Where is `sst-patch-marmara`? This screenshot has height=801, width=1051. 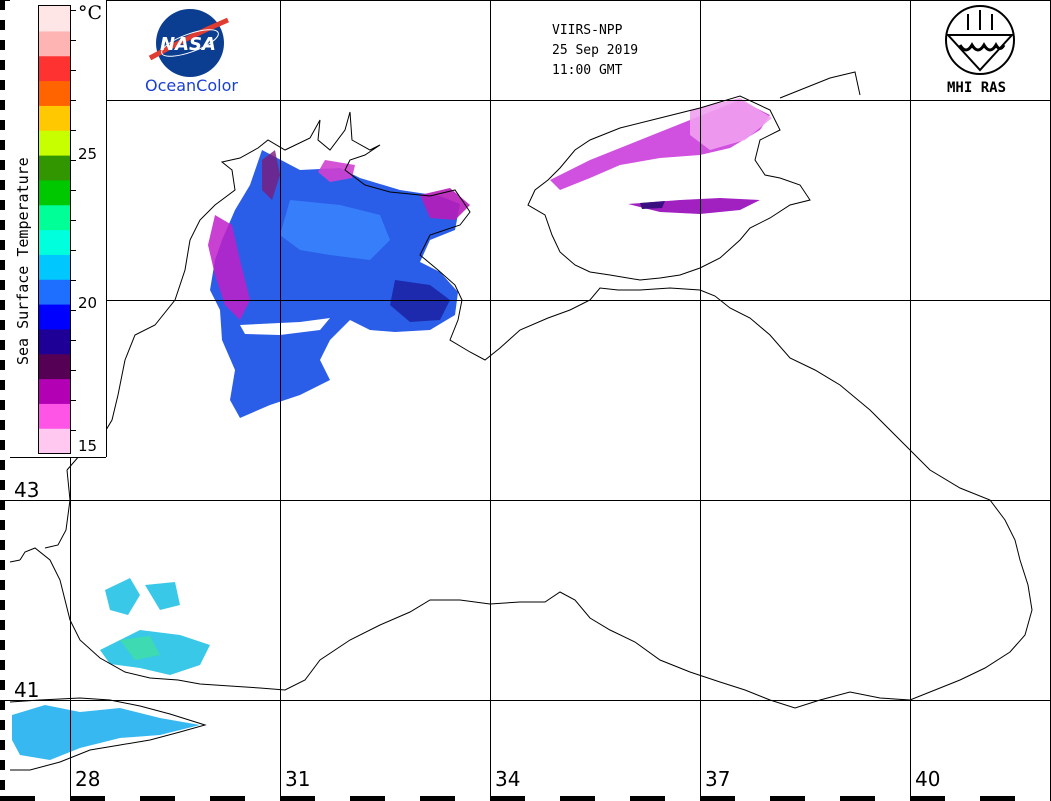
sst-patch-marmara is located at coordinates (106, 732).